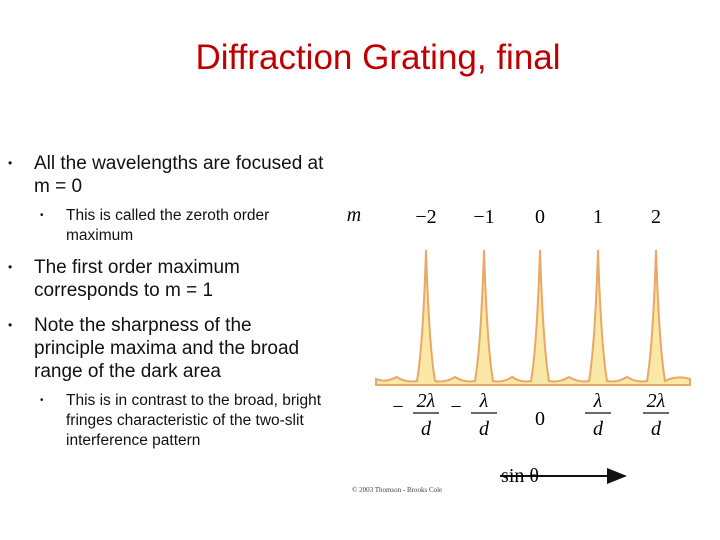 The image size is (720, 540). Describe the element at coordinates (656, 217) in the screenshot. I see `order-value: 2` at that location.